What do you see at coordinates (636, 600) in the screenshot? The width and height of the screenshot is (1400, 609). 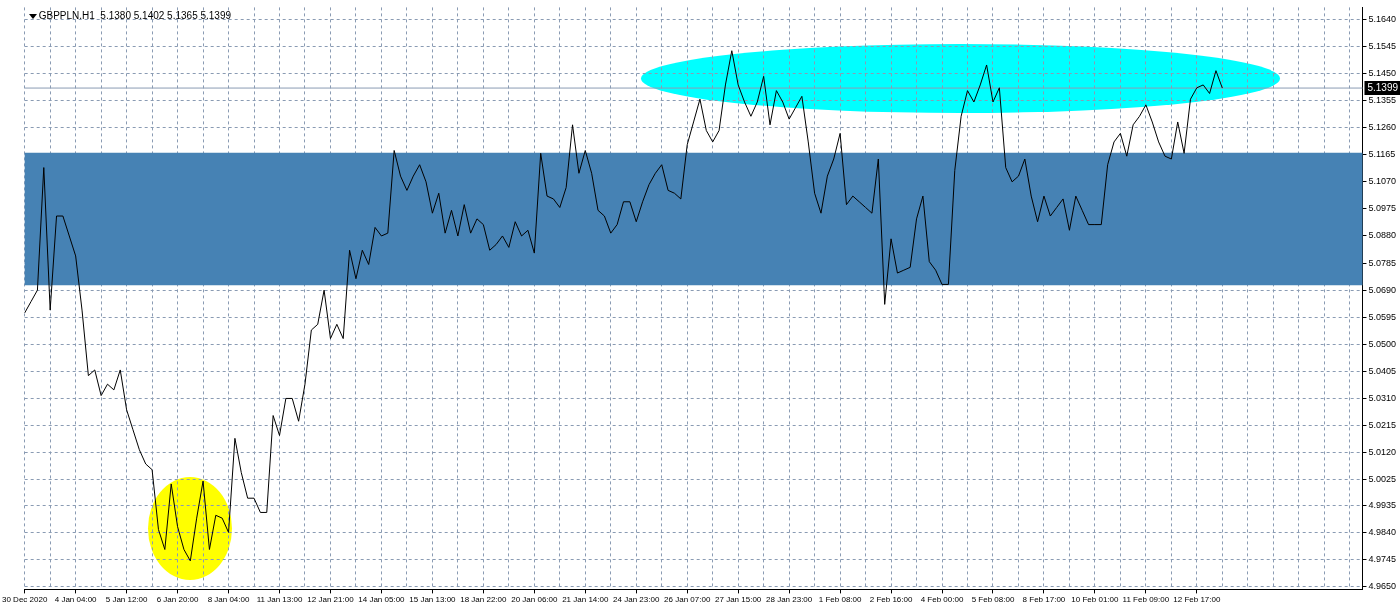 I see `x-tick-label: 24 Jan 23:00` at bounding box center [636, 600].